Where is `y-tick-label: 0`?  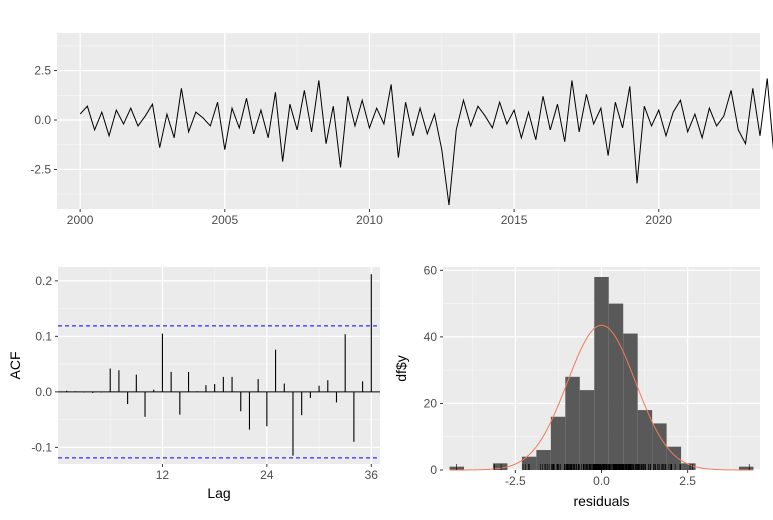
y-tick-label: 0 is located at coordinates (433, 470).